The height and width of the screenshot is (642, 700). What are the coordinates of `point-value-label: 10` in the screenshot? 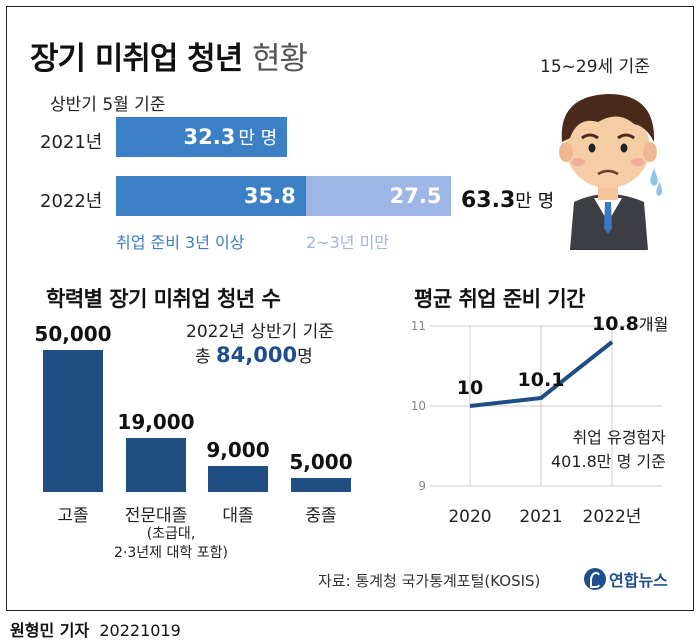 It's located at (470, 388).